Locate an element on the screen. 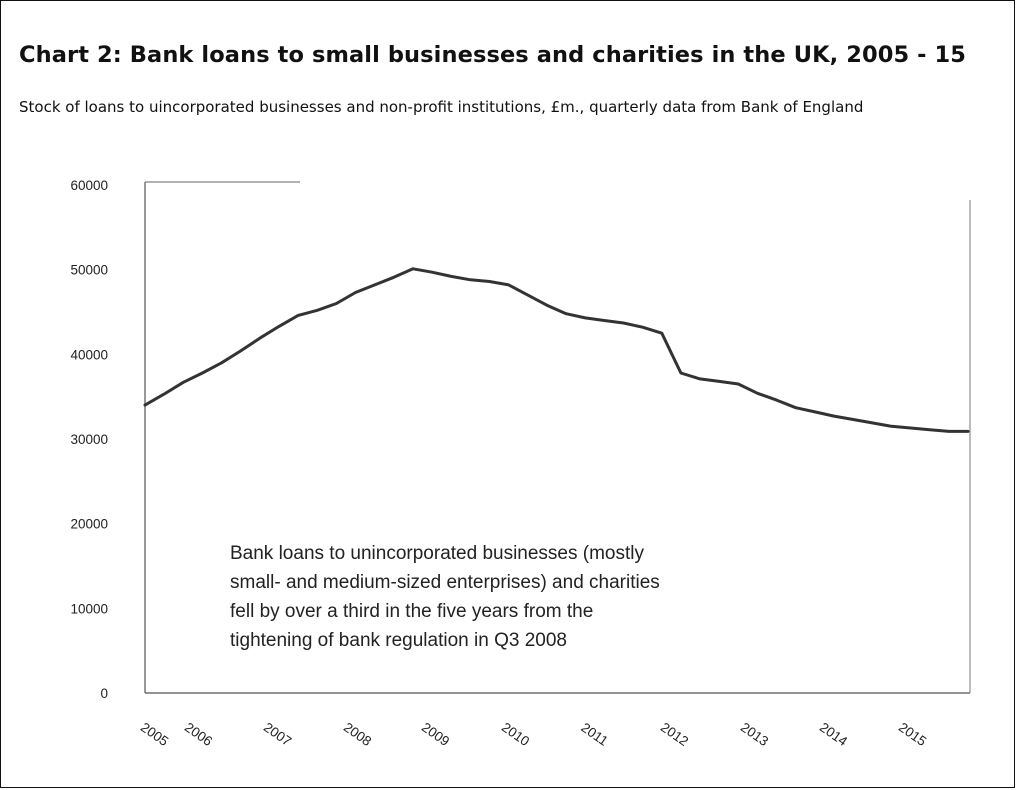 The height and width of the screenshot is (790, 1017). x-tick-label: 2009 is located at coordinates (435, 735).